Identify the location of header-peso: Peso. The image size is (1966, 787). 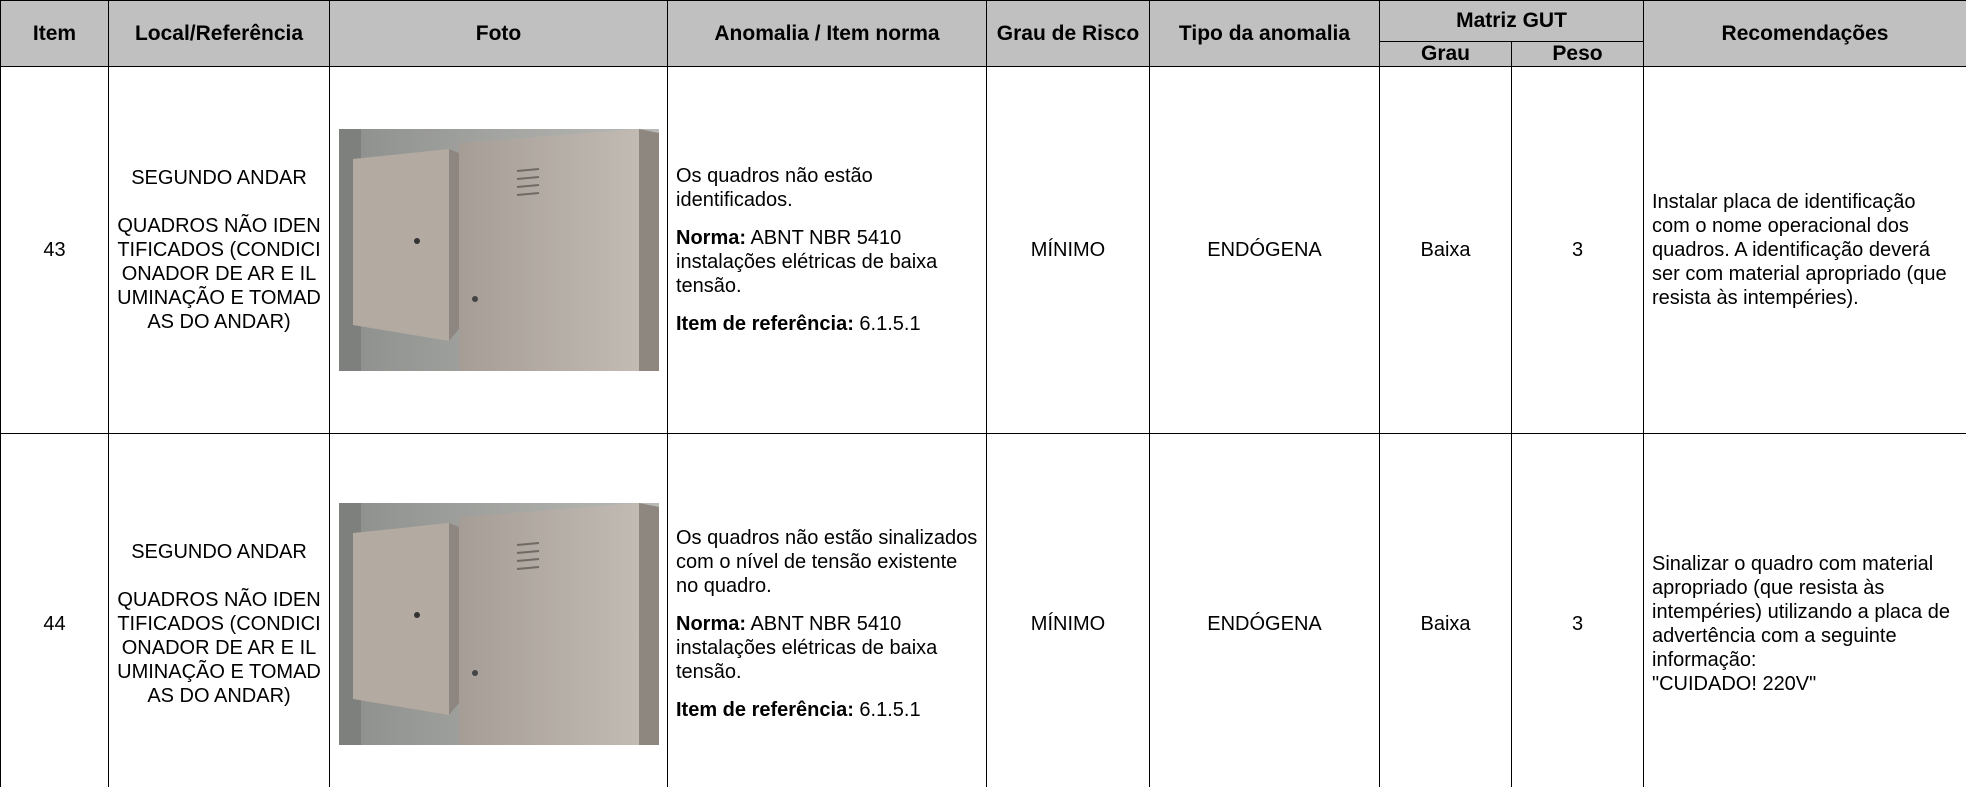
(1577, 54).